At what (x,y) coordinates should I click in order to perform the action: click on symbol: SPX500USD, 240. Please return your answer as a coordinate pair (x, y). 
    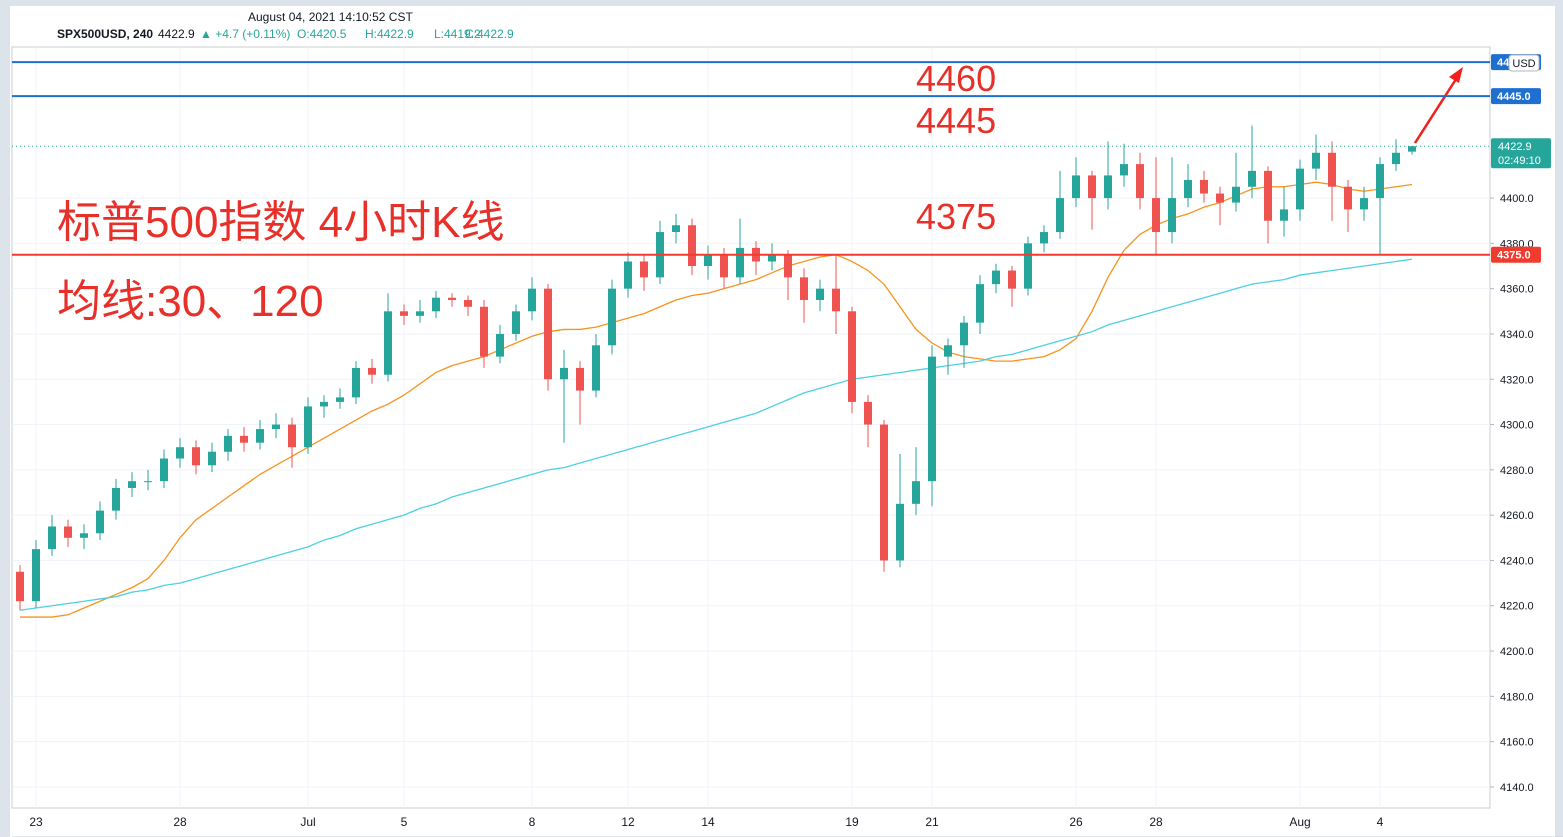
    Looking at the image, I should click on (105, 34).